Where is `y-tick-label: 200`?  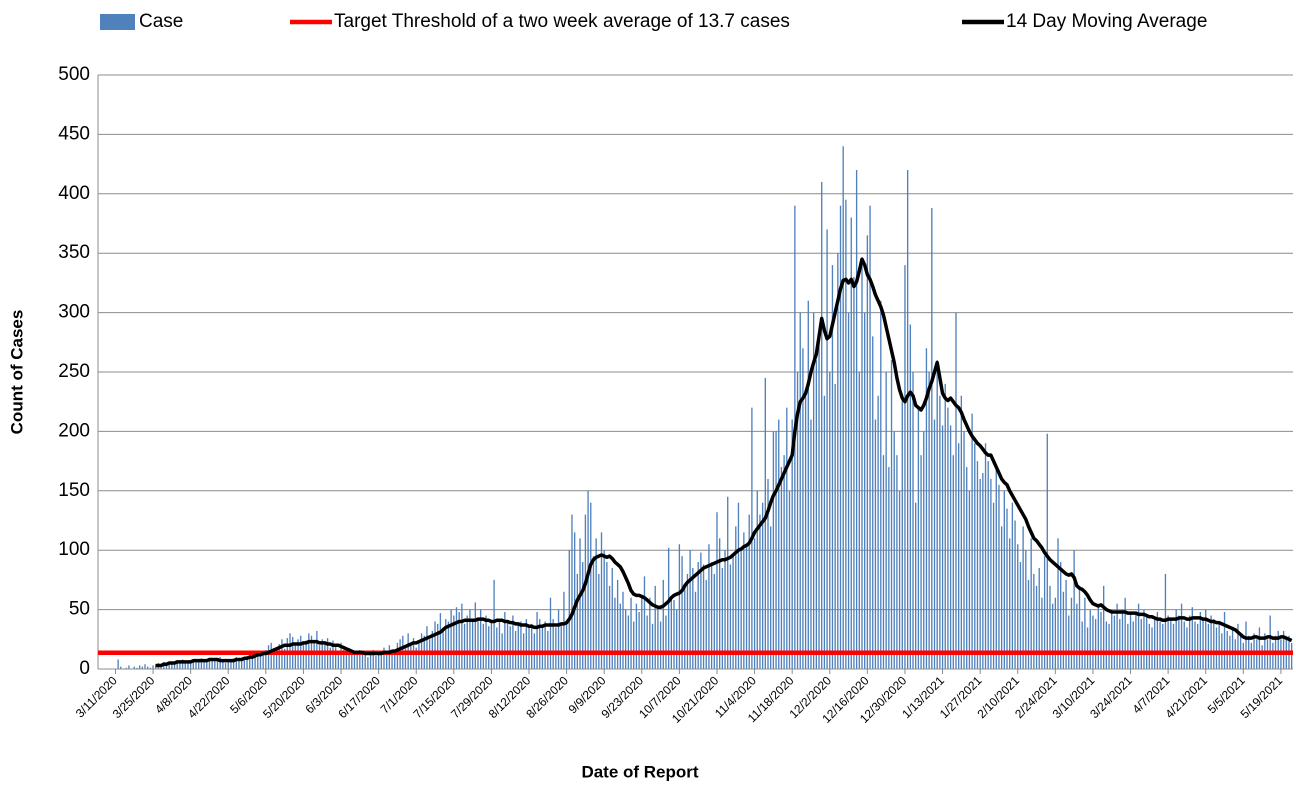 y-tick-label: 200 is located at coordinates (74, 430).